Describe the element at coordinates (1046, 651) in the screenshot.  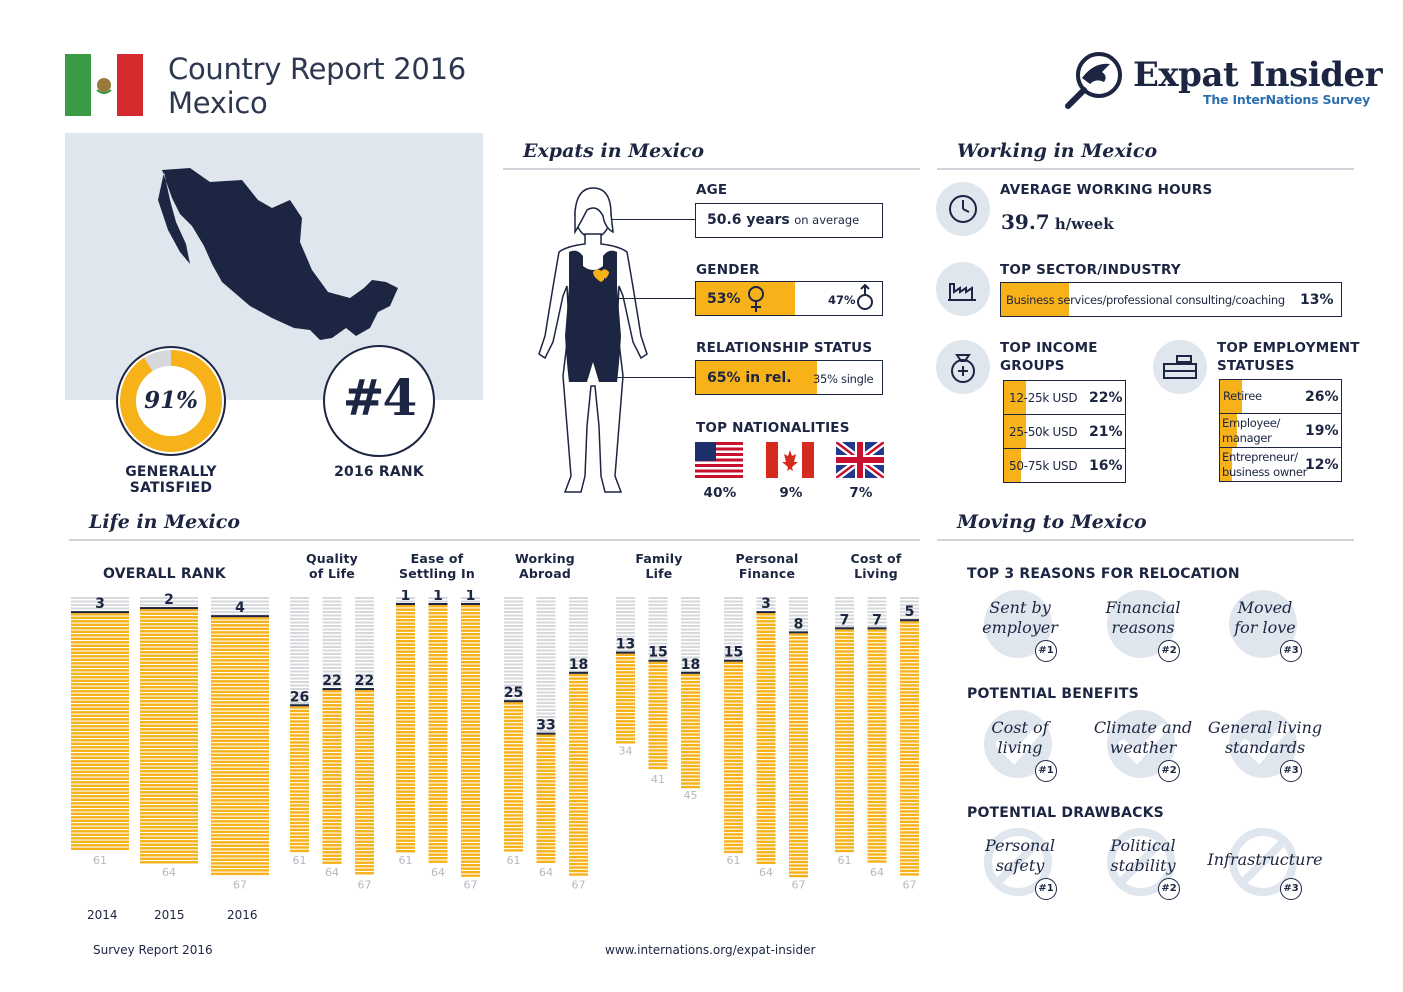
I see `reasons-rank-badge: #1` at that location.